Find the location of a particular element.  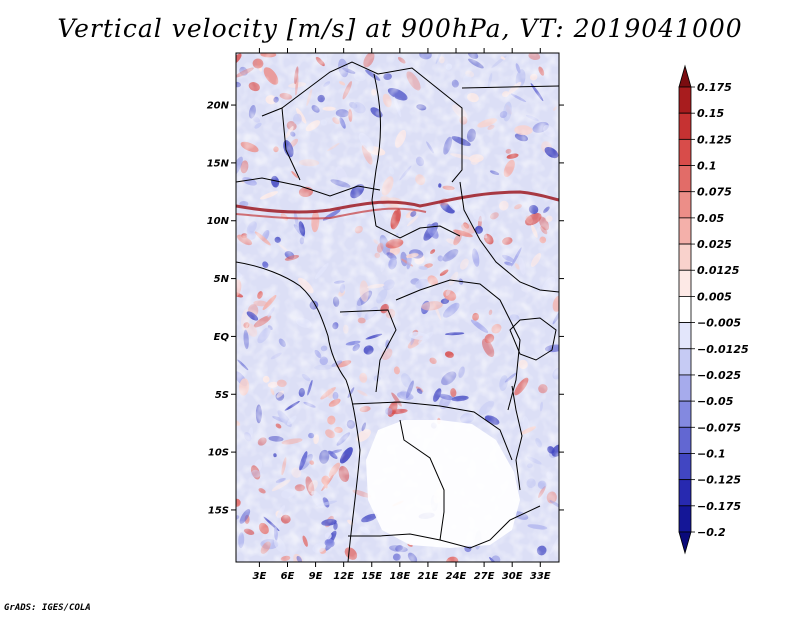

grads-credit: GrADS: IGES/COLA is located at coordinates (47, 608).